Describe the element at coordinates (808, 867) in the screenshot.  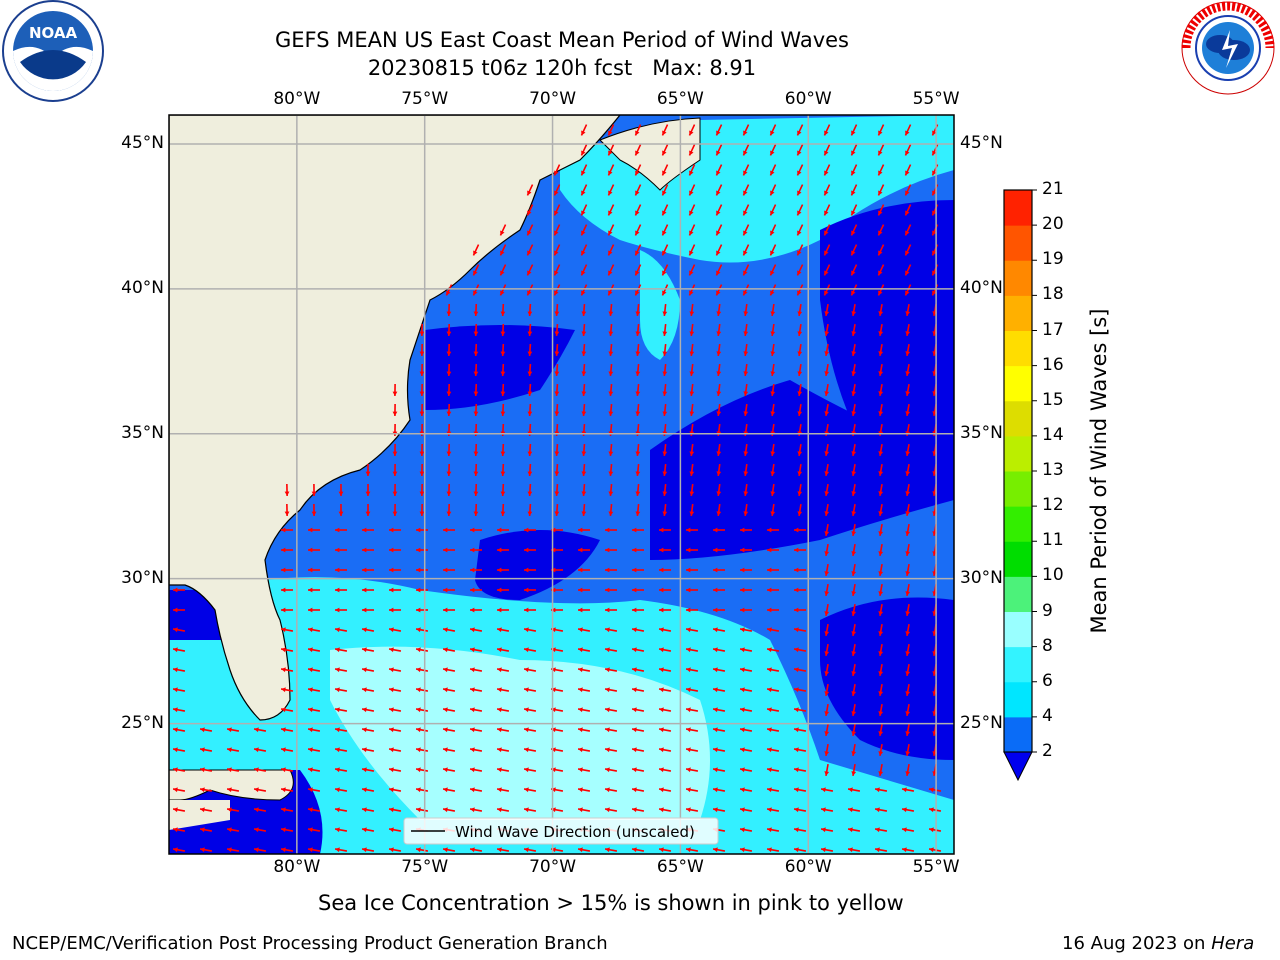
I see `lon-label-bottom: 60°W` at that location.